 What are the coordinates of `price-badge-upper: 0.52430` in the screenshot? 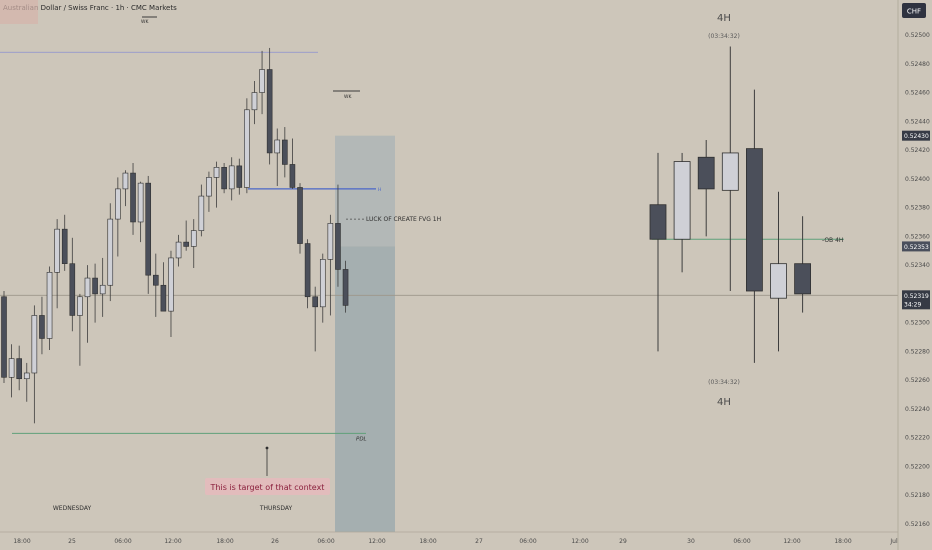 It's located at (916, 136).